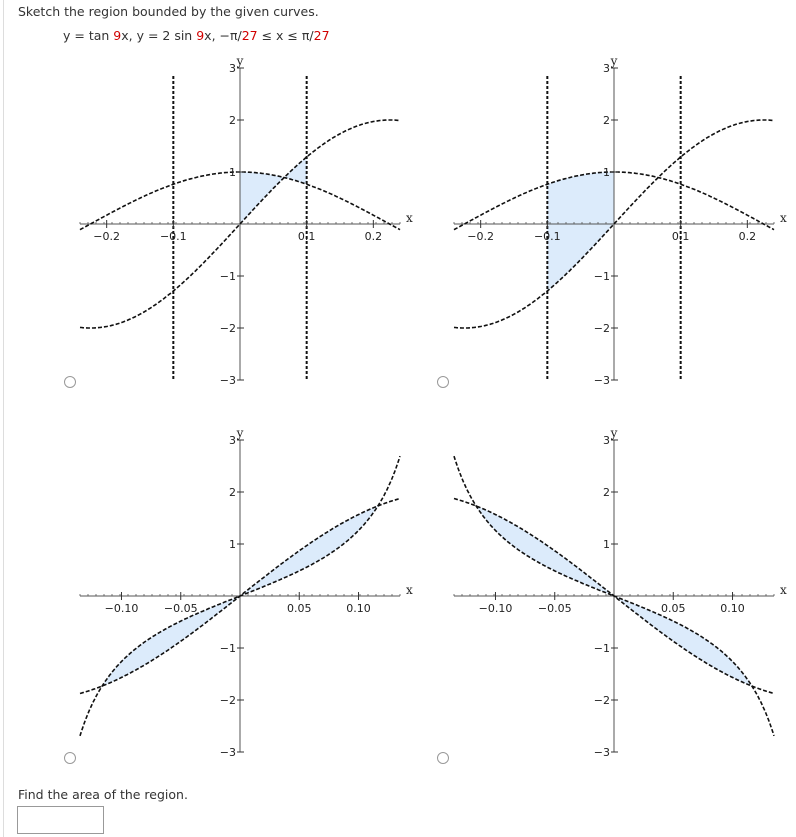  Describe the element at coordinates (70, 382) in the screenshot. I see `radio-option-a` at that location.